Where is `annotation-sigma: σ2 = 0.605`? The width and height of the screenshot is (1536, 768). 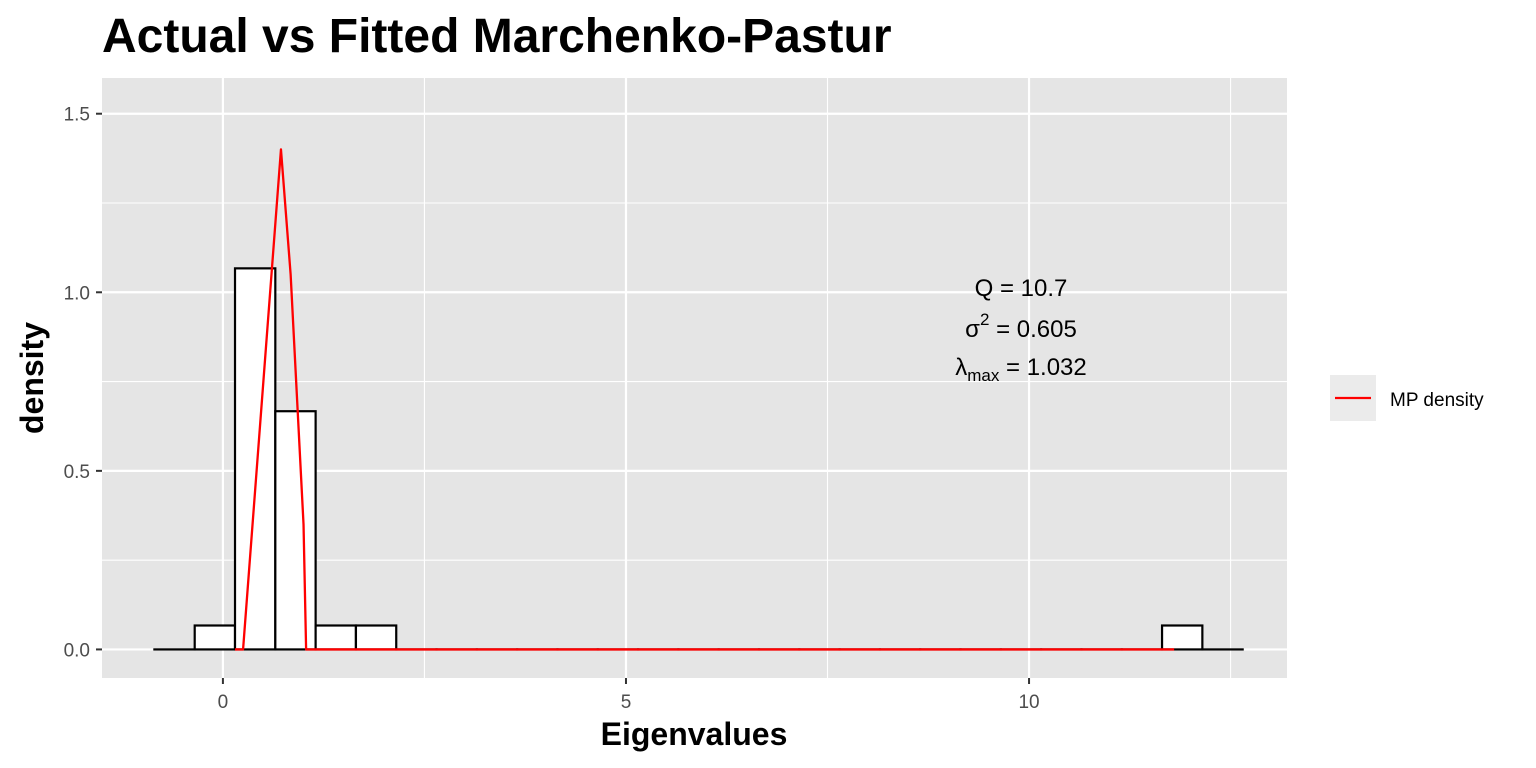
annotation-sigma: σ2 = 0.605 is located at coordinates (1021, 326).